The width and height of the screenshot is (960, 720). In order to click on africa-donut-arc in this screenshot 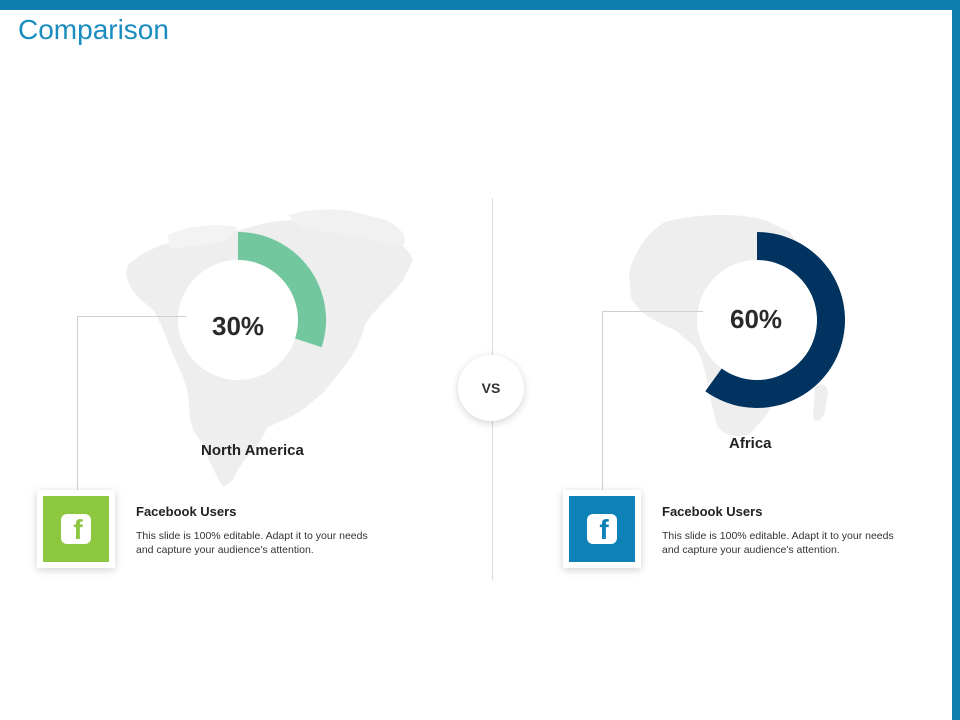, I will do `click(775, 320)`.